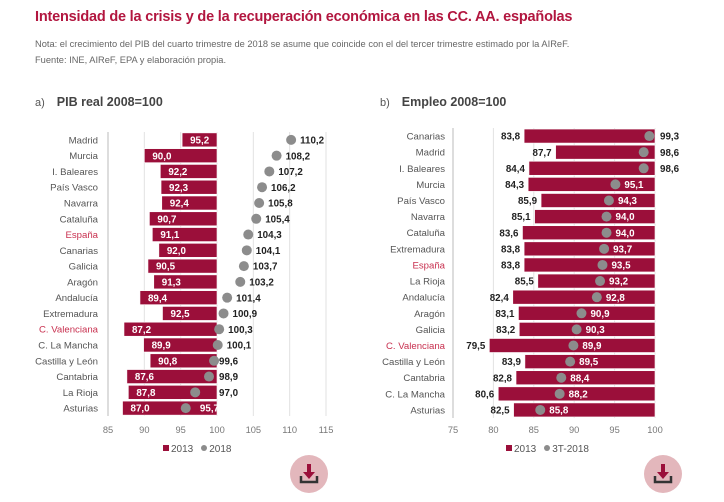  I want to click on chartb-bar-value-label: 85,9, so click(528, 201).